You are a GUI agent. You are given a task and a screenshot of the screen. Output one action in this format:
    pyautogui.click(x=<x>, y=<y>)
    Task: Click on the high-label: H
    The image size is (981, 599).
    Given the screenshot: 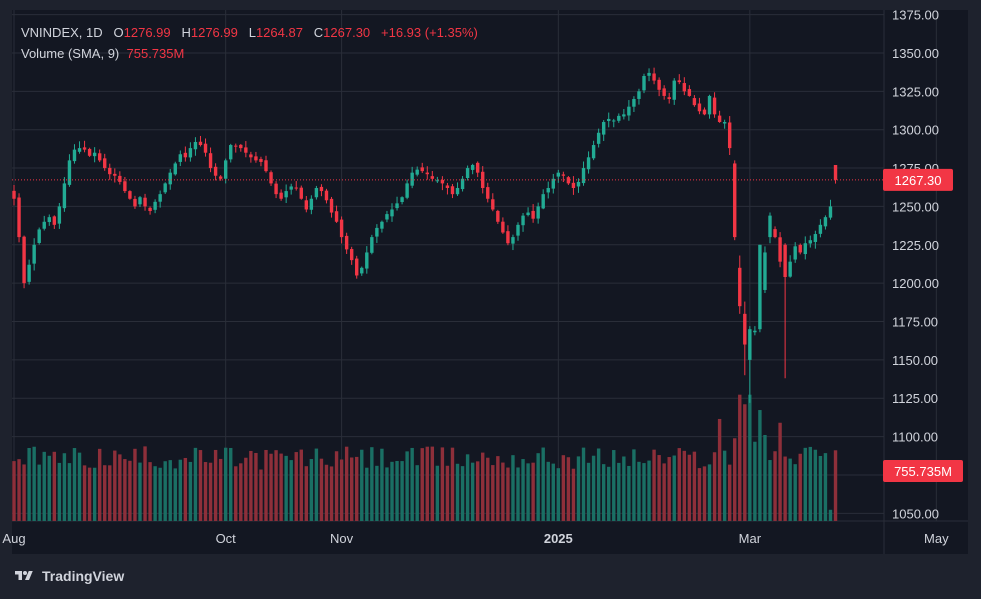 What is the action you would take?
    pyautogui.click(x=186, y=32)
    